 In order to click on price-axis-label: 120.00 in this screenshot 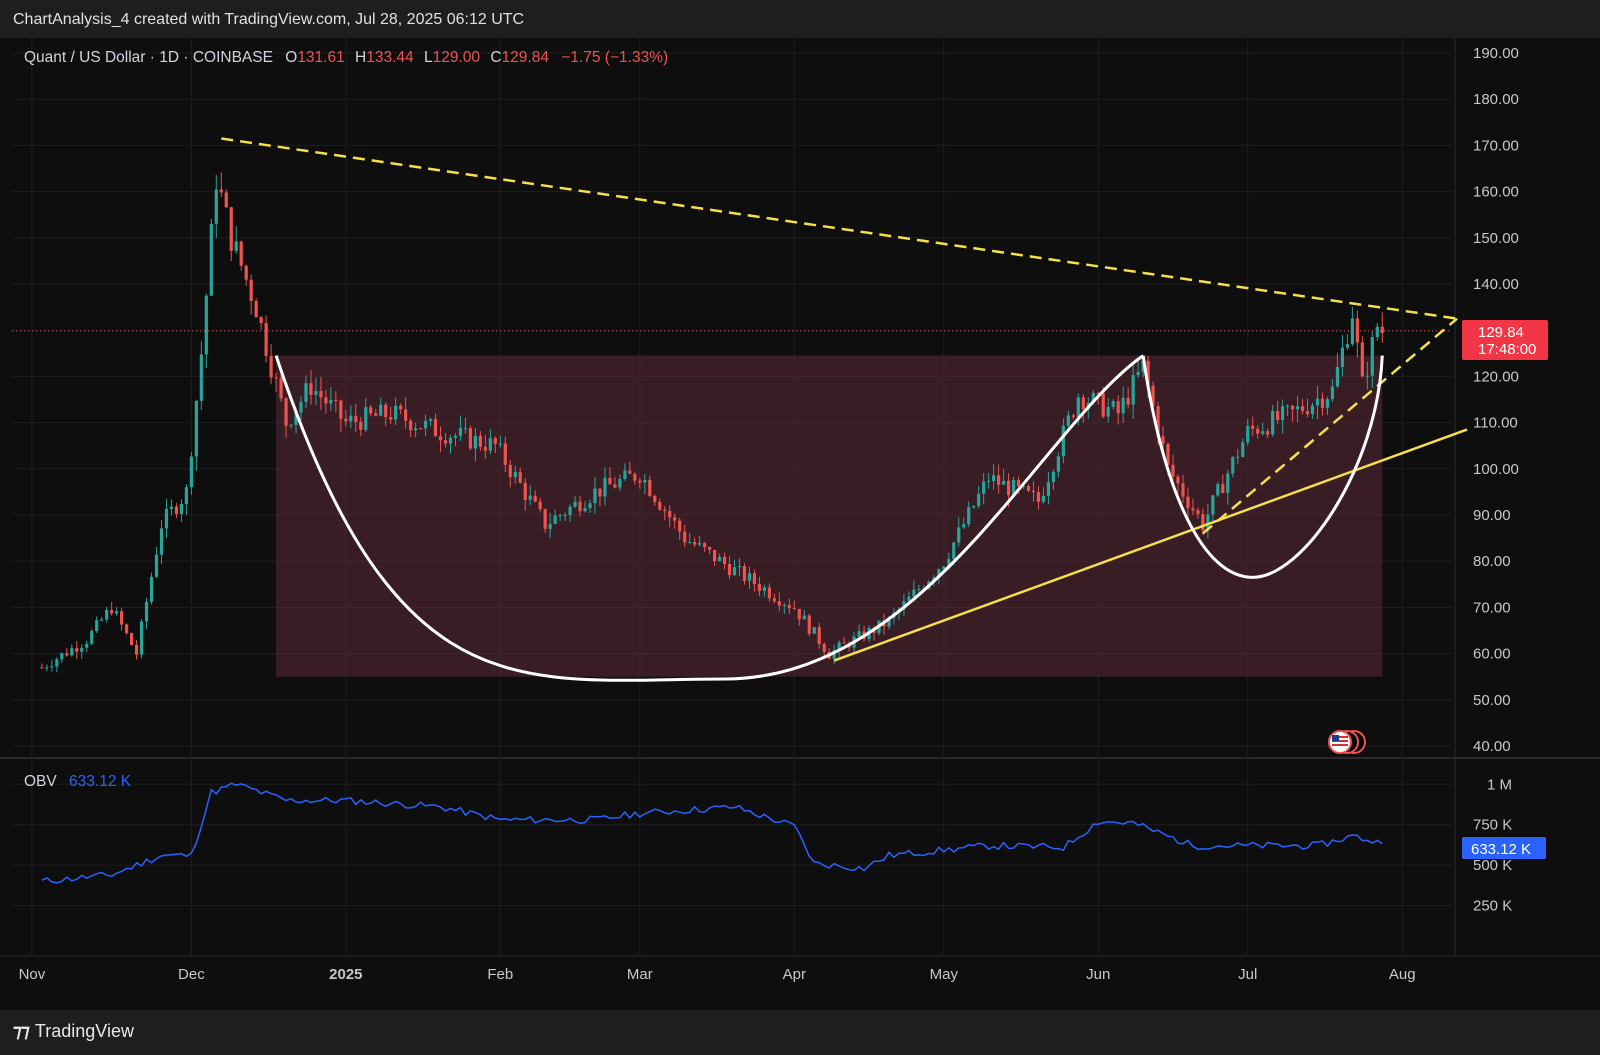, I will do `click(1496, 376)`.